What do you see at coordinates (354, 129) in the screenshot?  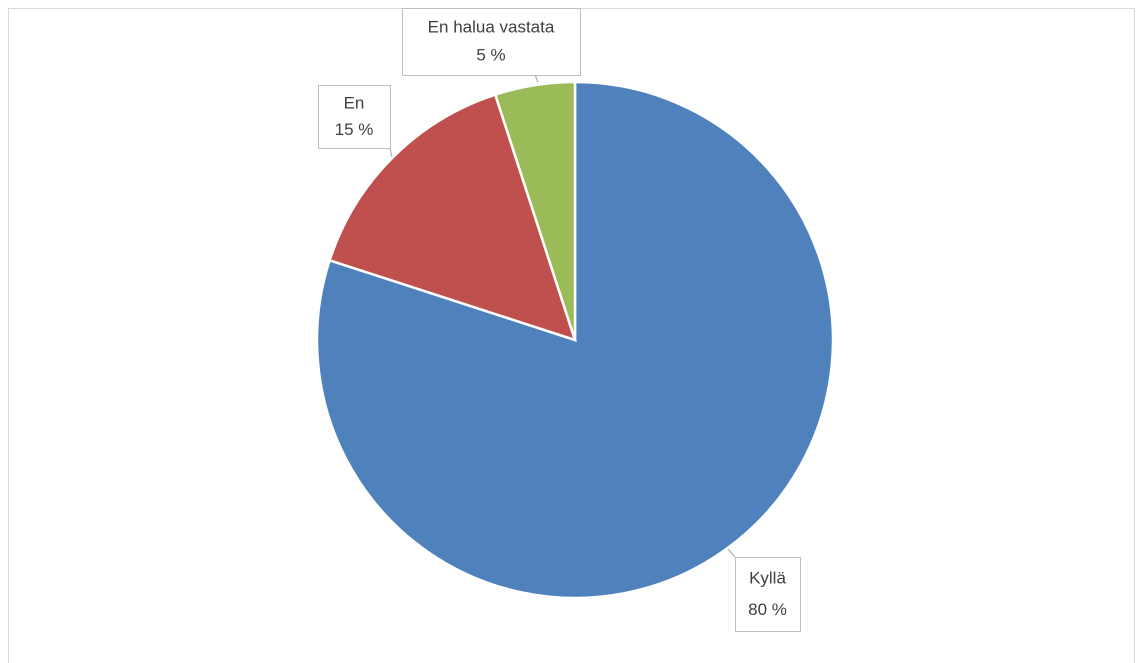 I see `label-value: 15 %` at bounding box center [354, 129].